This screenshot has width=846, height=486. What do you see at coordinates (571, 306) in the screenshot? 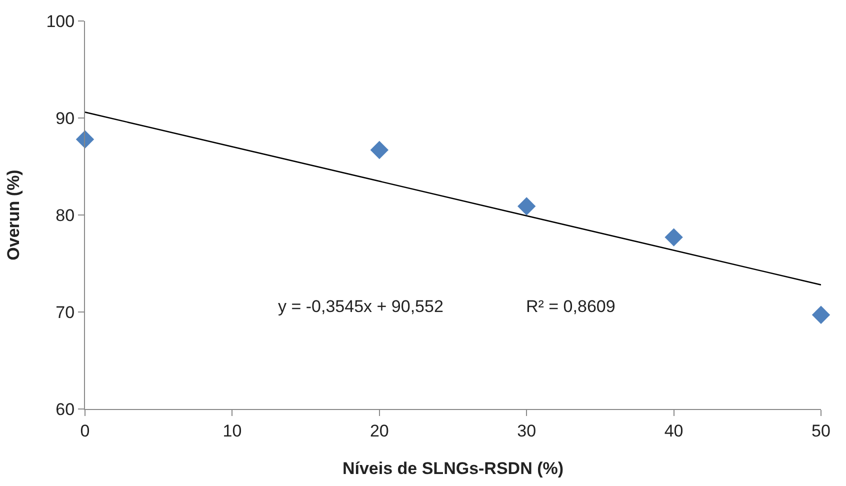
I see `annotation: R² = 0,8609` at bounding box center [571, 306].